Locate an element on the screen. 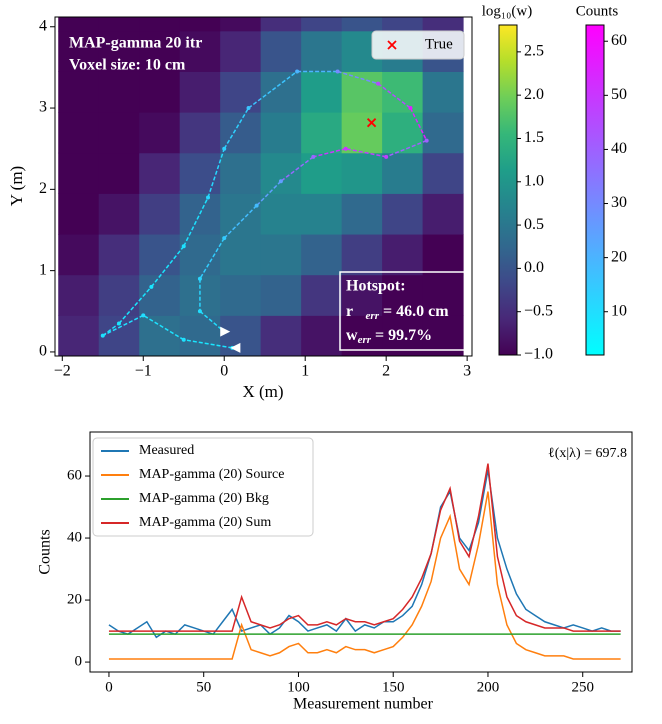 This screenshot has height=724, width=662. colorbar-tick-label: −1.0 is located at coordinates (538, 354).